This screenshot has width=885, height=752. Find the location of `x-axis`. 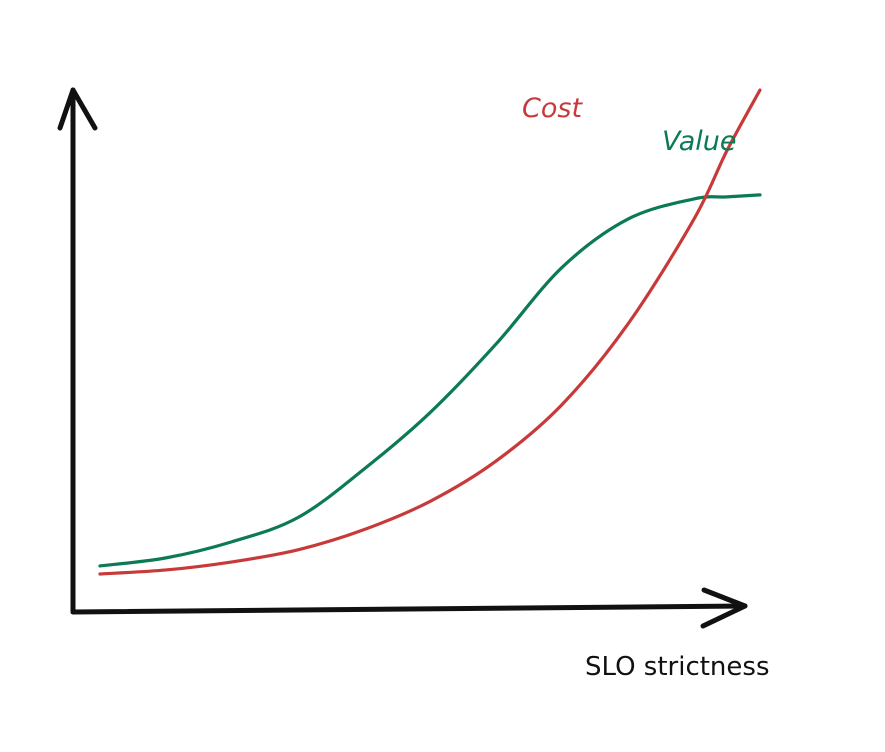

x-axis is located at coordinates (409, 608).